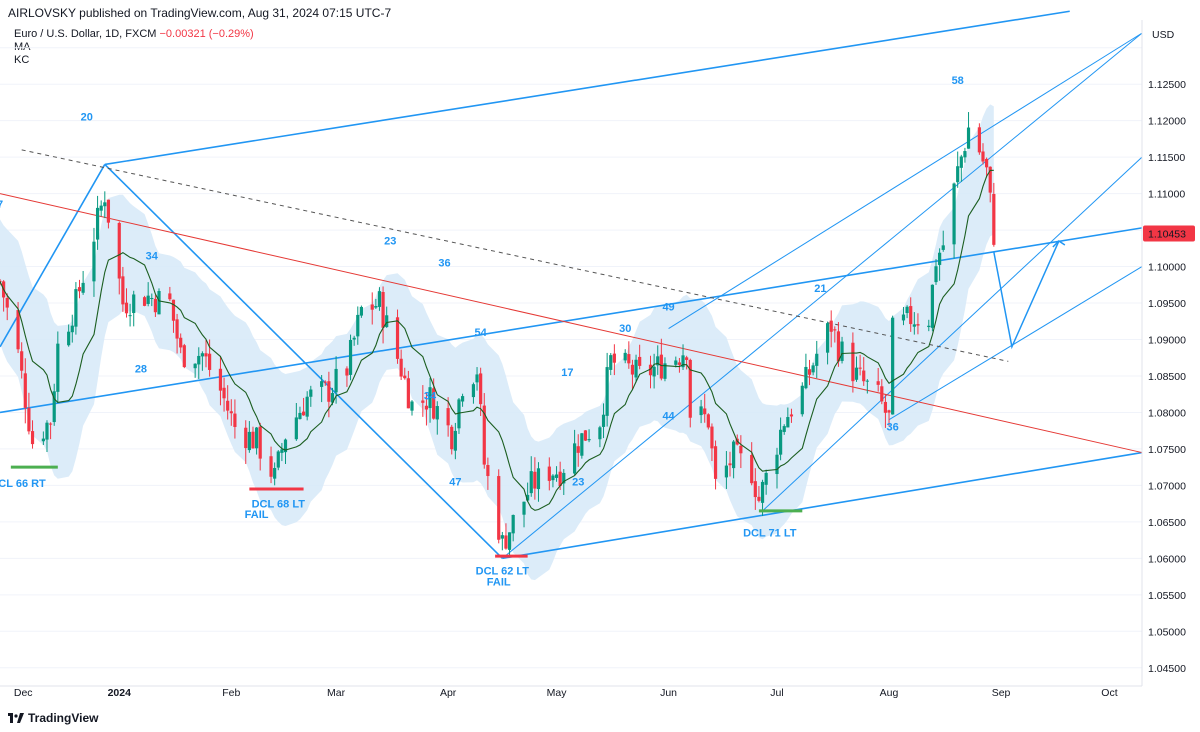 The height and width of the screenshot is (732, 1200). I want to click on time-tick-label: Jun, so click(668, 693).